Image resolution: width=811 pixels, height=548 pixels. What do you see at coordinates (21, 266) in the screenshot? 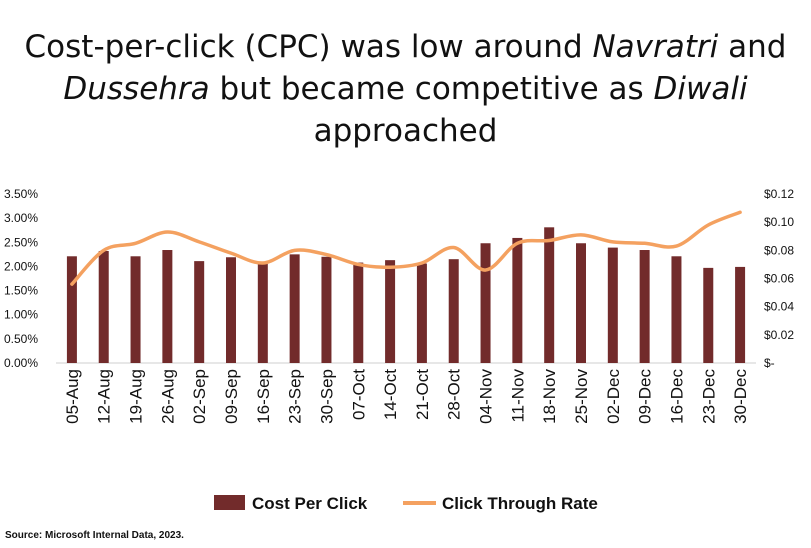
I see `left-y-tick-label: 2.00%` at bounding box center [21, 266].